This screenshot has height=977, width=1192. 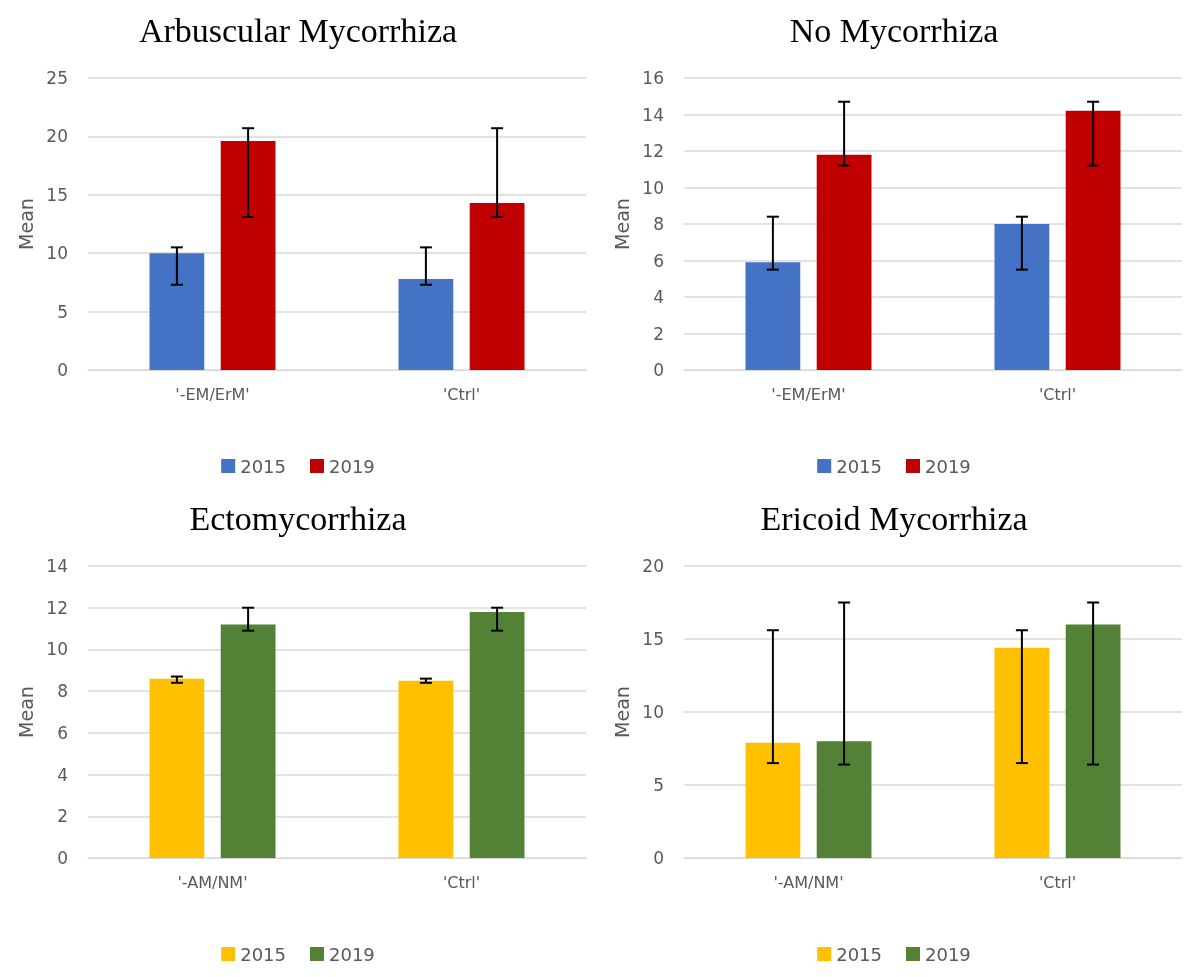 I want to click on chart-title: Ectomycorrhiza, so click(x=298, y=518).